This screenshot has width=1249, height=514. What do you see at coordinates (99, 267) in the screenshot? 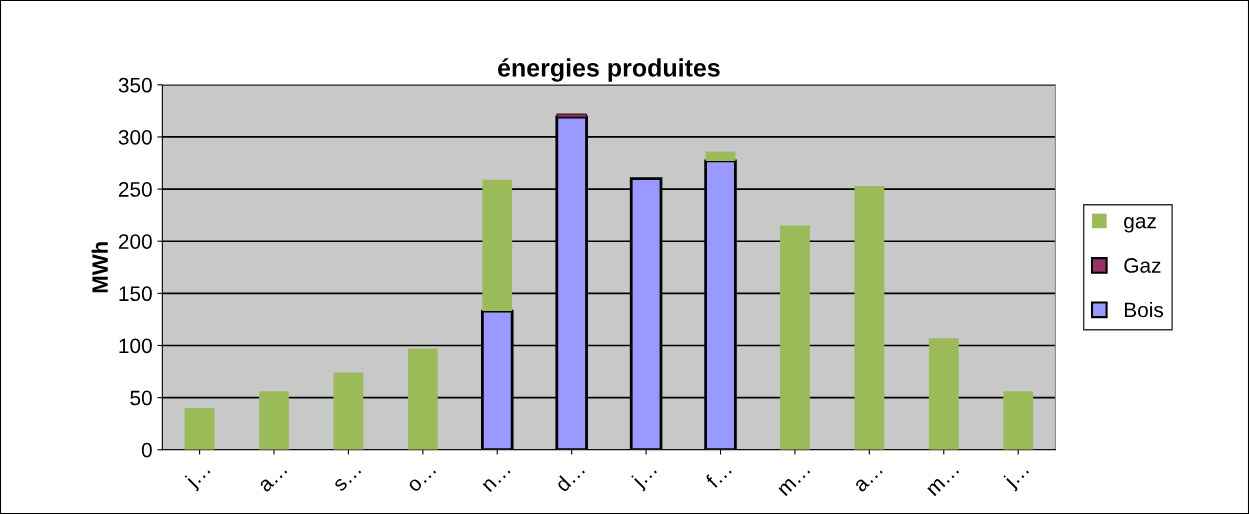
I see `y-axis-title: MWh` at bounding box center [99, 267].